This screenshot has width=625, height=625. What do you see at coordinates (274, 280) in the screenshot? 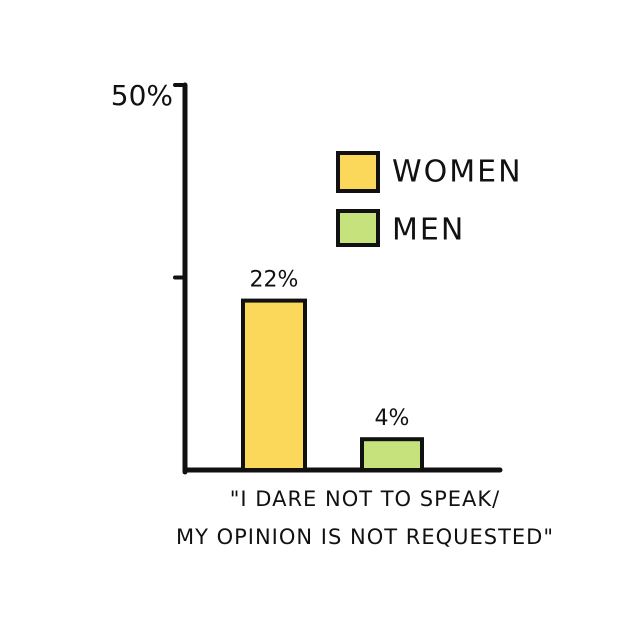
I see `value-label: 22%` at bounding box center [274, 280].